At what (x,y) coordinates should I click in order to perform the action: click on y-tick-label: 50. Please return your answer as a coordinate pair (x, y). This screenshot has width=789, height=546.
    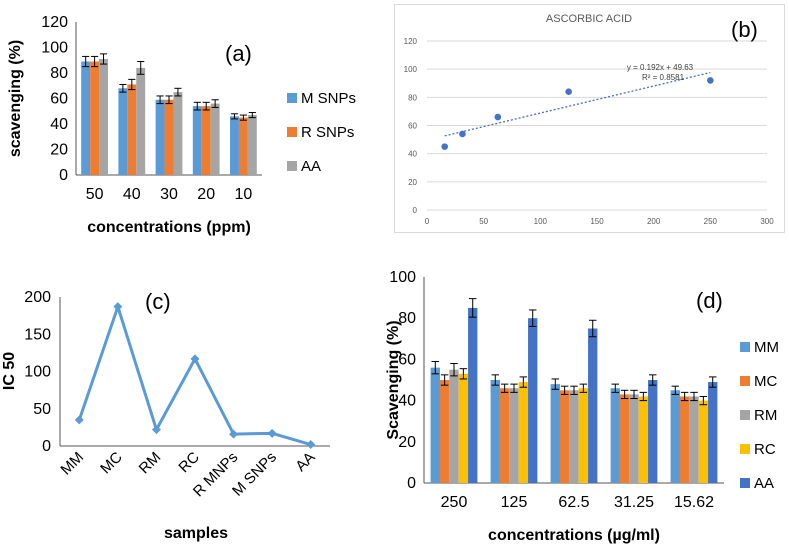
    Looking at the image, I should click on (42, 409).